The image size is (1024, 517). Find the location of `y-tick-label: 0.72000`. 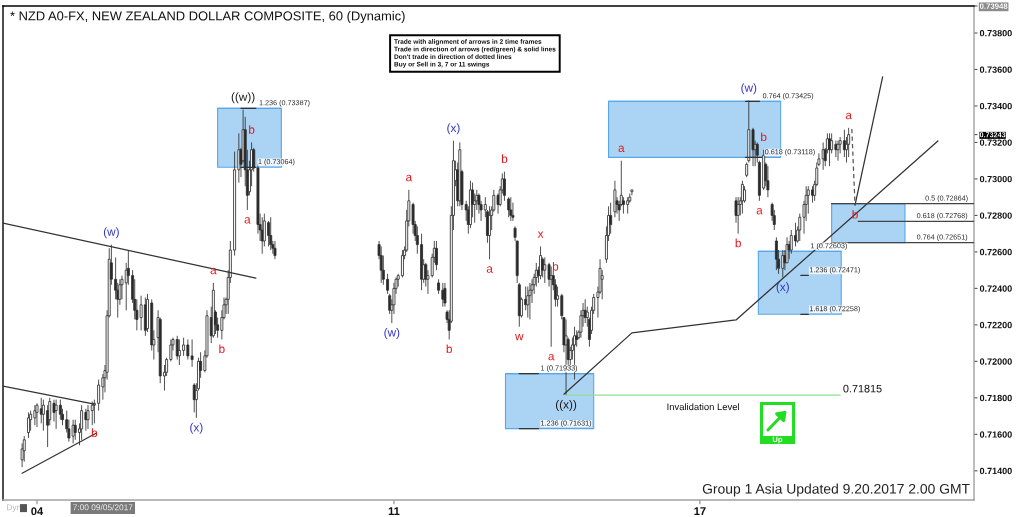

y-tick-label: 0.72000 is located at coordinates (995, 361).